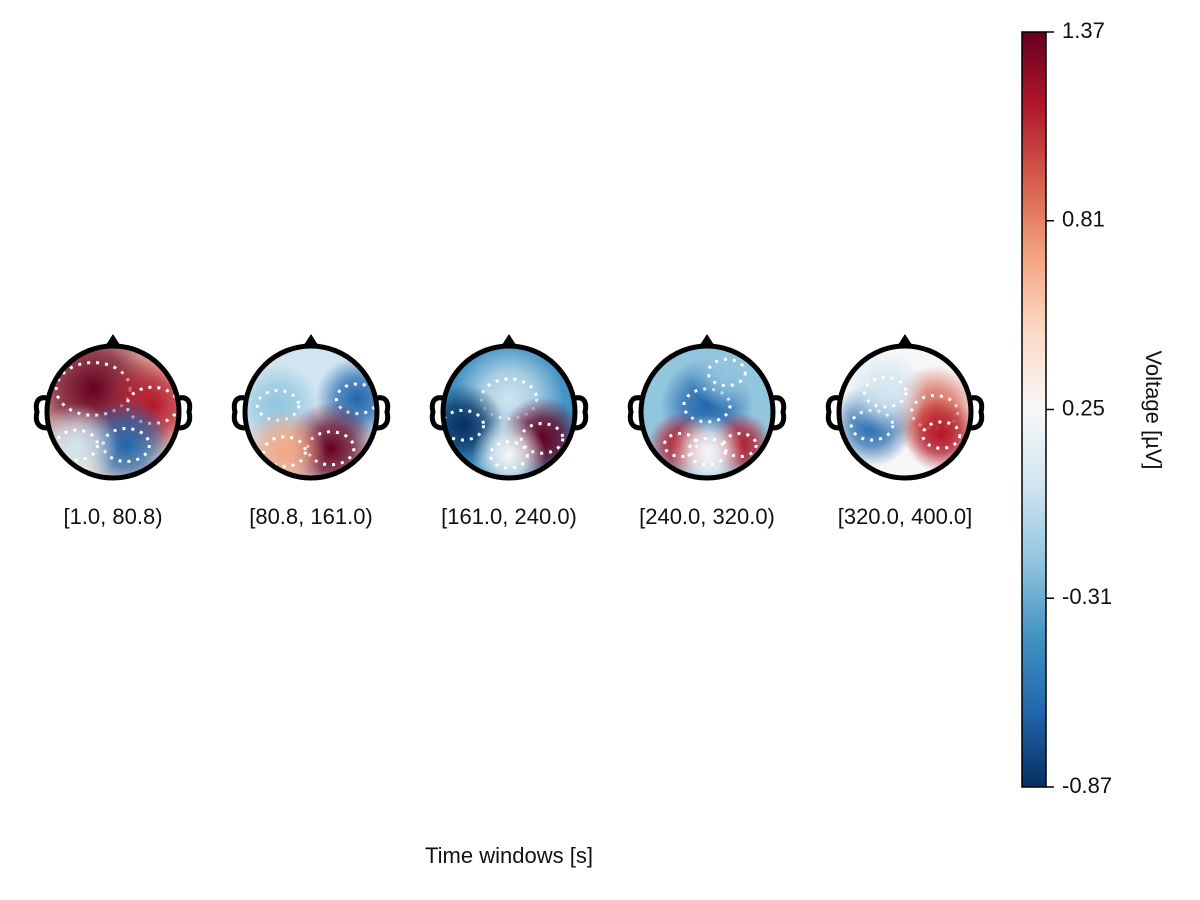 The width and height of the screenshot is (1200, 900). What do you see at coordinates (1034, 409) in the screenshot?
I see `colorbar` at bounding box center [1034, 409].